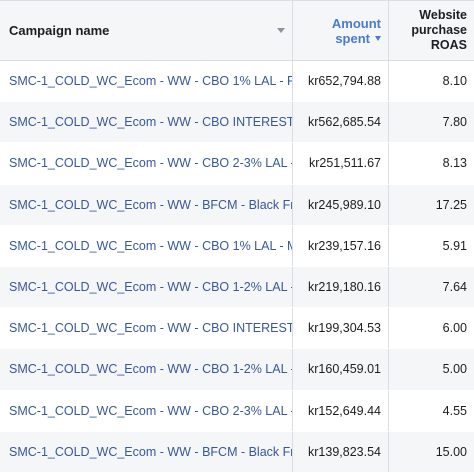  I want to click on amount-spent-value: kr152,649.44, so click(344, 410).